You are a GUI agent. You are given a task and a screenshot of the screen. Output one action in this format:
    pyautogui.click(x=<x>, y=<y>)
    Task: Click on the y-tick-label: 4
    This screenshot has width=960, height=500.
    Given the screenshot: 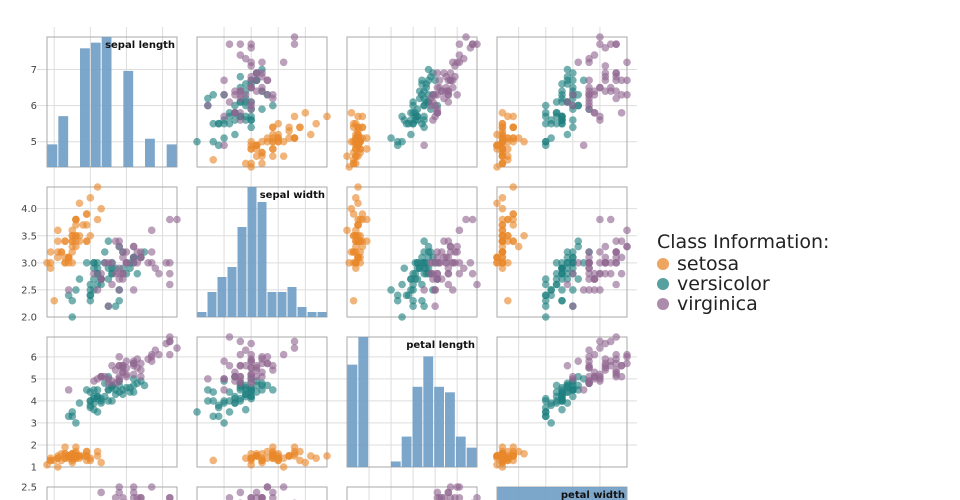 What is the action you would take?
    pyautogui.click(x=34, y=401)
    